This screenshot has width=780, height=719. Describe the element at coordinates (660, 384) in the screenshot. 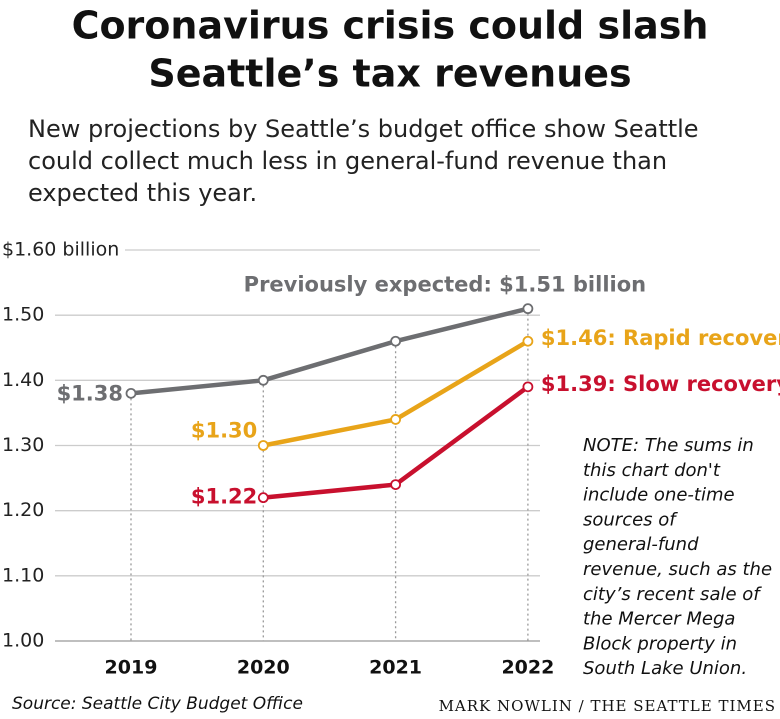

I see `value-label: $1.39: Slow recovery` at that location.